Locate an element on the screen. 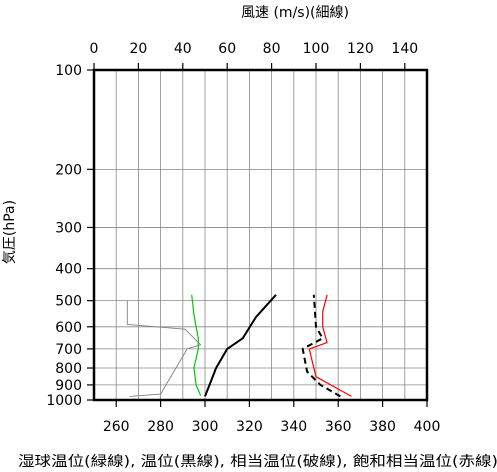 Image resolution: width=497 pixels, height=472 pixels. y-tick-label: 500 is located at coordinates (68, 302).